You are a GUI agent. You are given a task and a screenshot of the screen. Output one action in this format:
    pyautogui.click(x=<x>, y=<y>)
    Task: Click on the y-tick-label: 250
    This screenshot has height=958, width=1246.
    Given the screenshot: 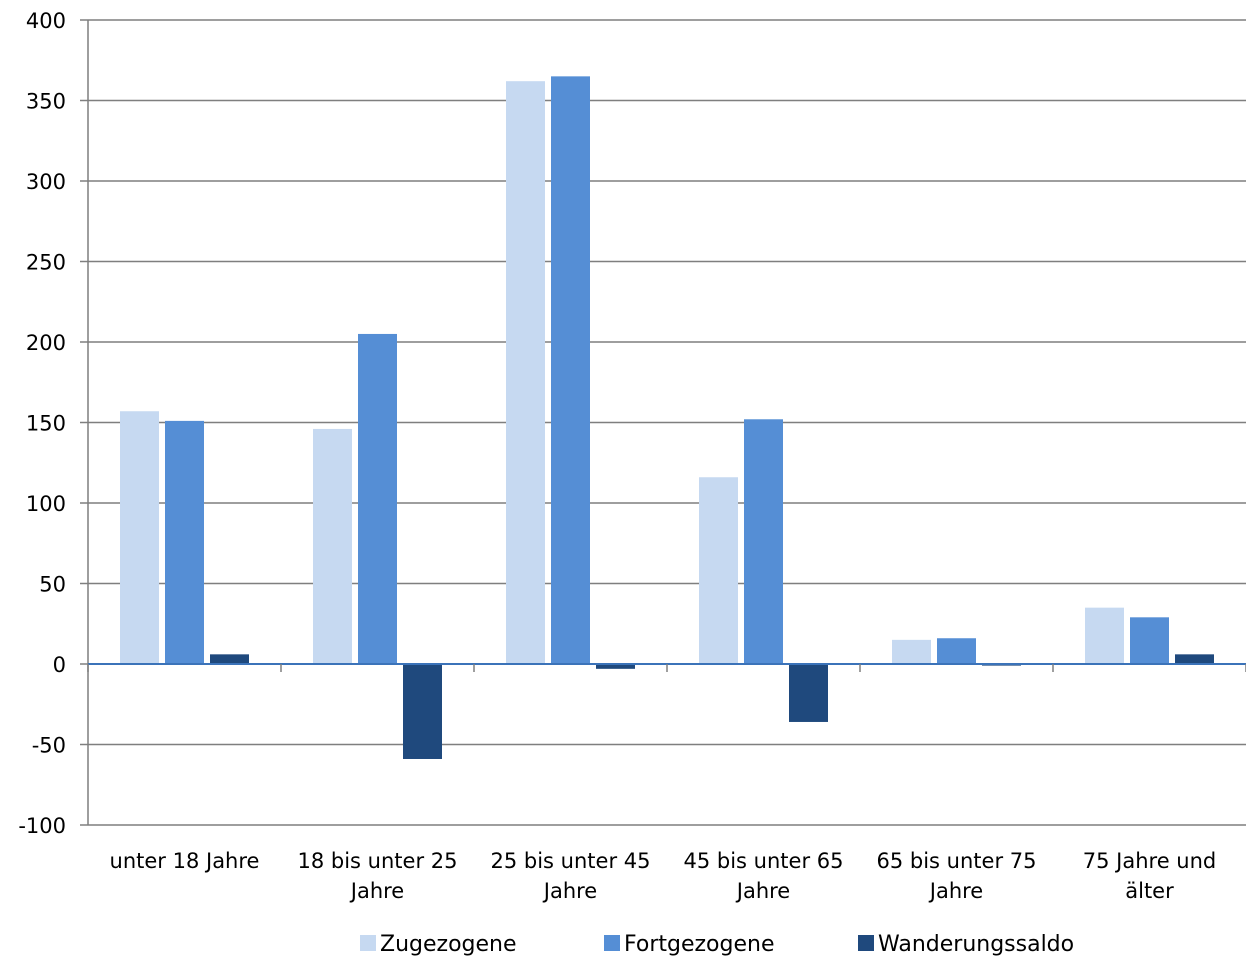 What is the action you would take?
    pyautogui.click(x=46, y=263)
    